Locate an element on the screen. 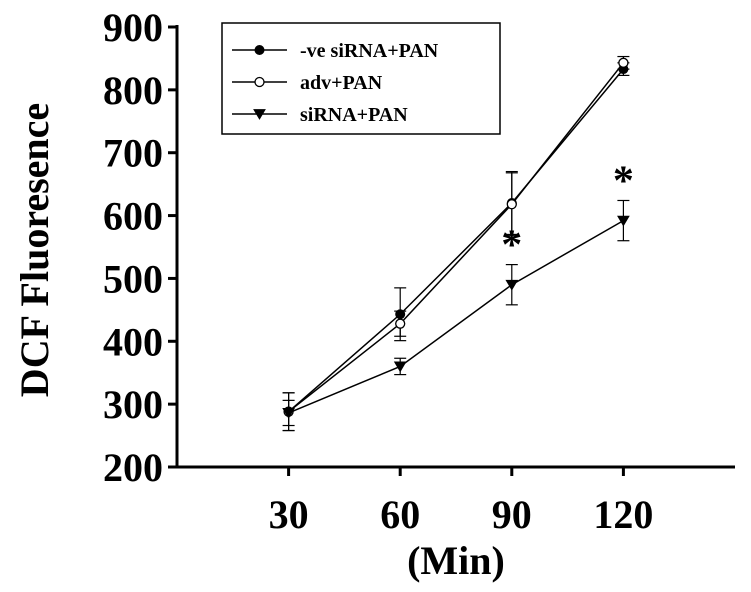  legend-item: siRNA+PAN is located at coordinates (320, 115).